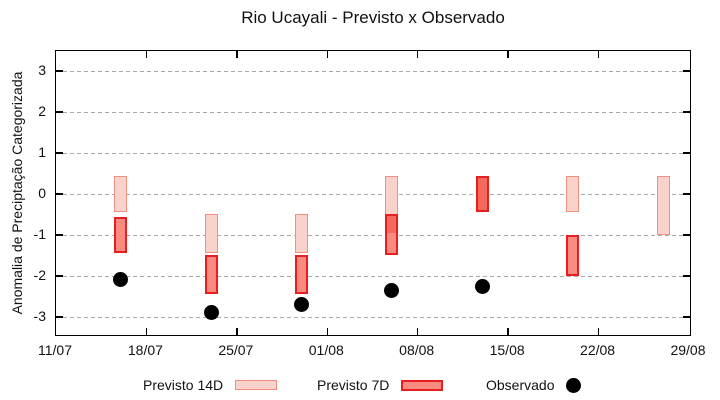 Image resolution: width=720 pixels, height=400 pixels. What do you see at coordinates (256, 385) in the screenshot?
I see `previsto-14d-swatch-icon` at bounding box center [256, 385].